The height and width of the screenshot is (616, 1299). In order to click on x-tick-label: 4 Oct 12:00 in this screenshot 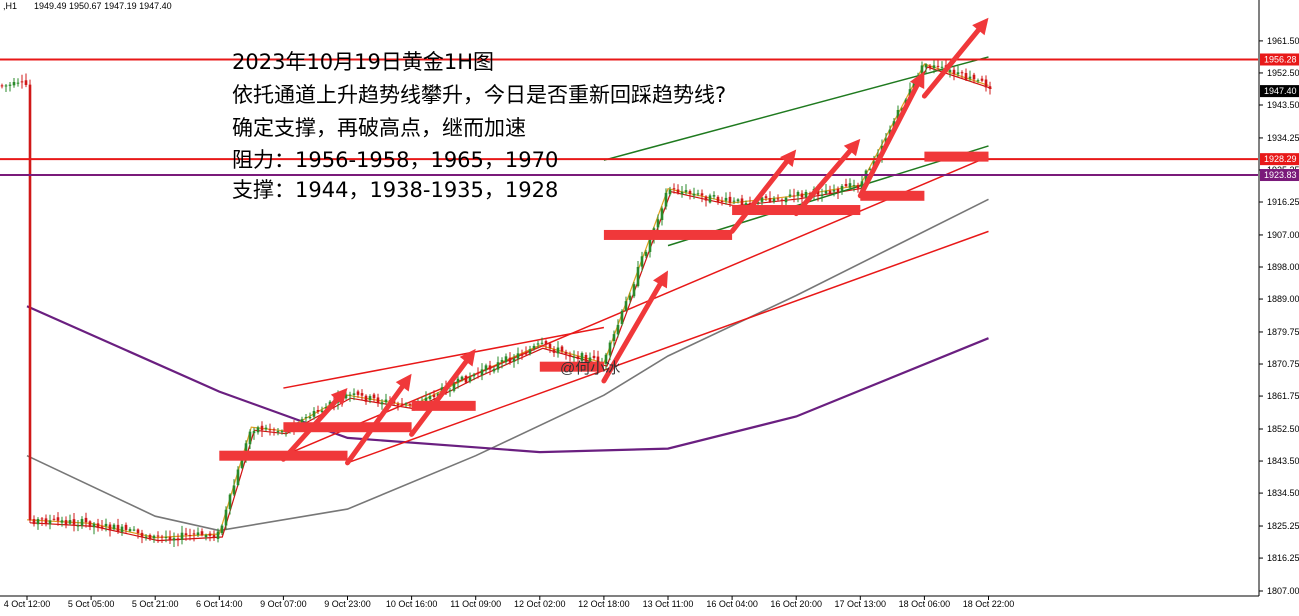, I will do `click(27, 604)`.